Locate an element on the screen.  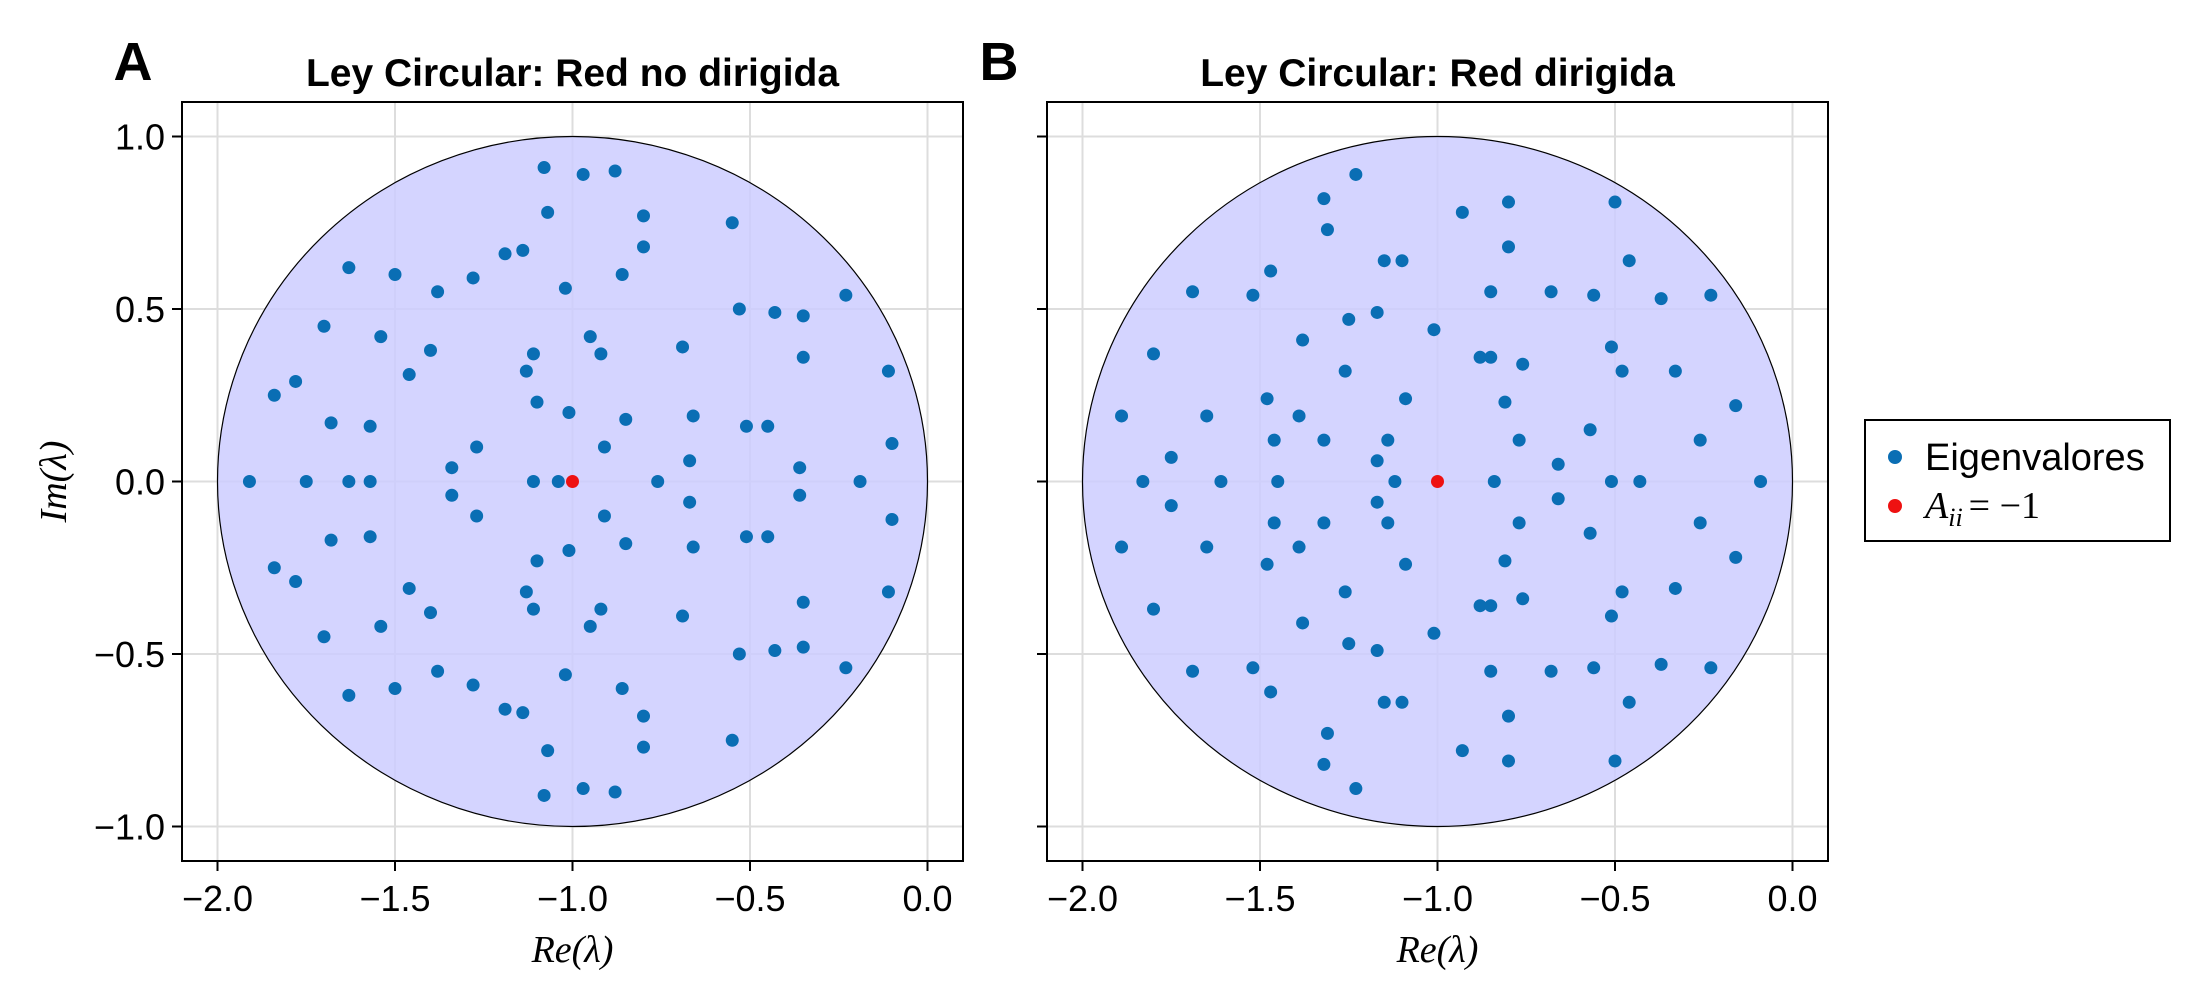
x-tick-label: 0.0 is located at coordinates (927, 898).